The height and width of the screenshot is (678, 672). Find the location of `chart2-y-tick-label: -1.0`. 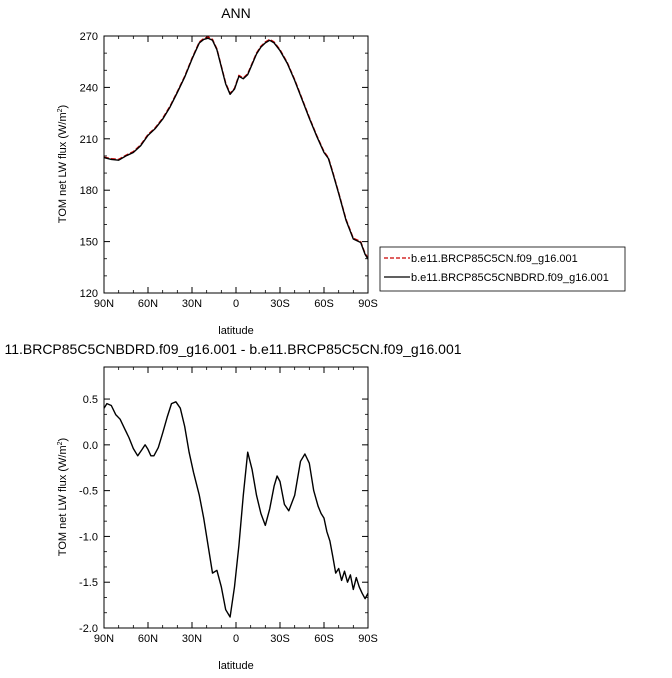

chart2-y-tick-label: -1.0 is located at coordinates (88, 537).